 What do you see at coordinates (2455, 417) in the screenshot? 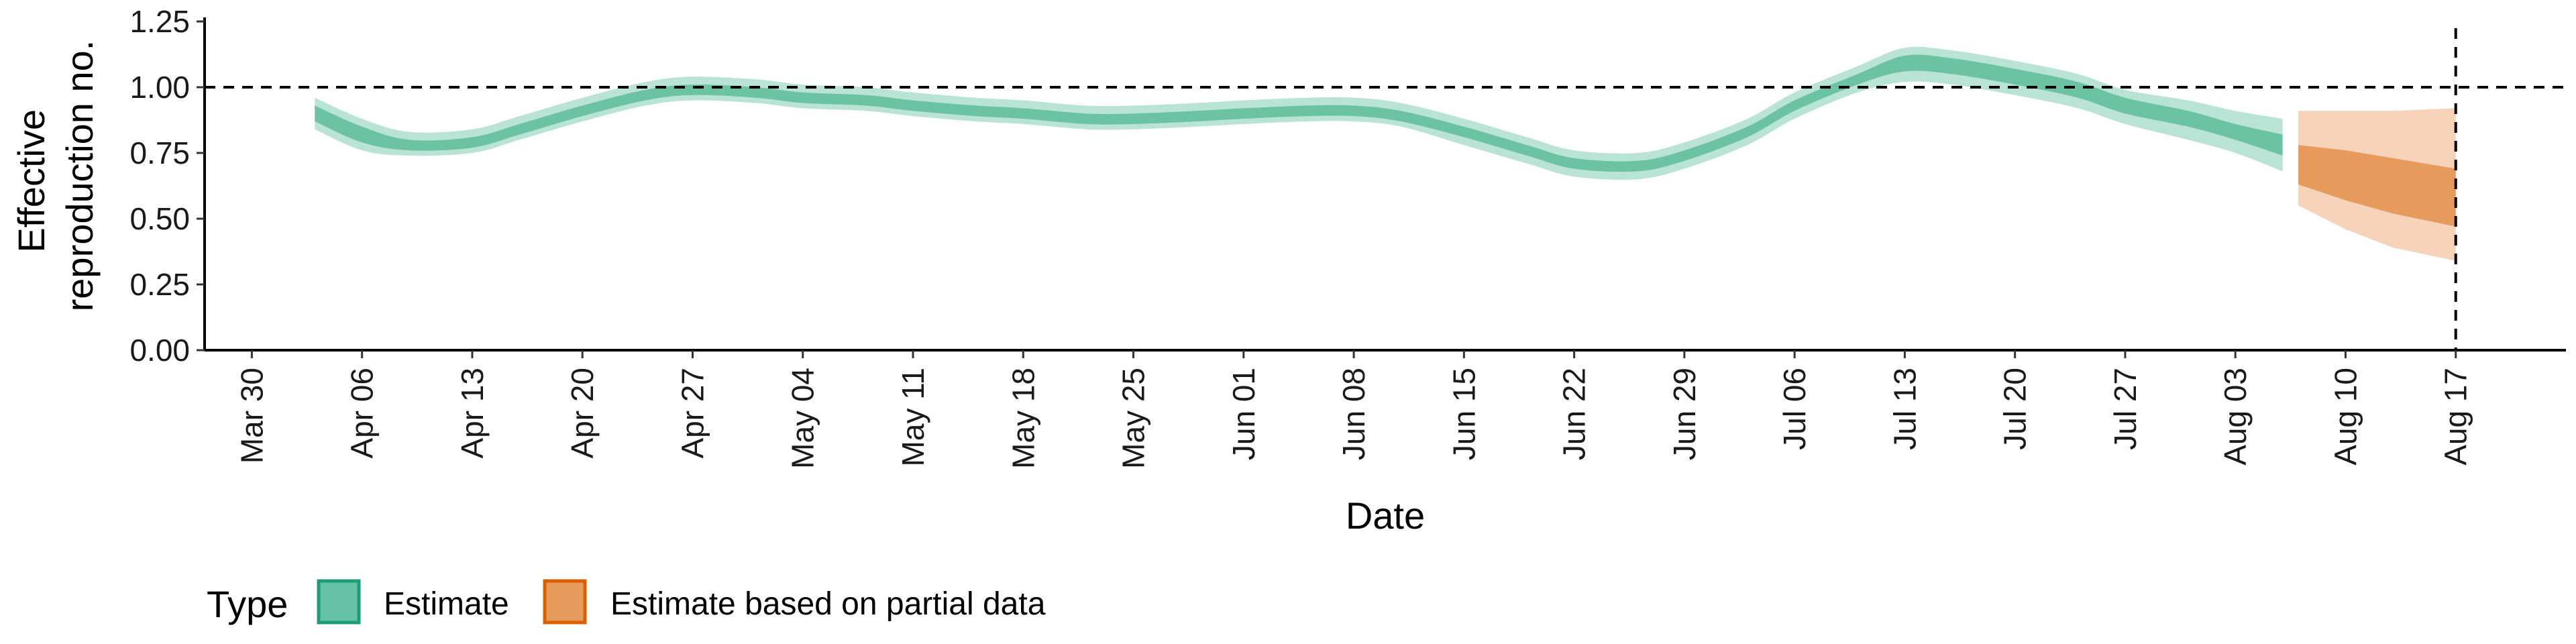
I see `x-tick-label: Aug 17` at bounding box center [2455, 417].